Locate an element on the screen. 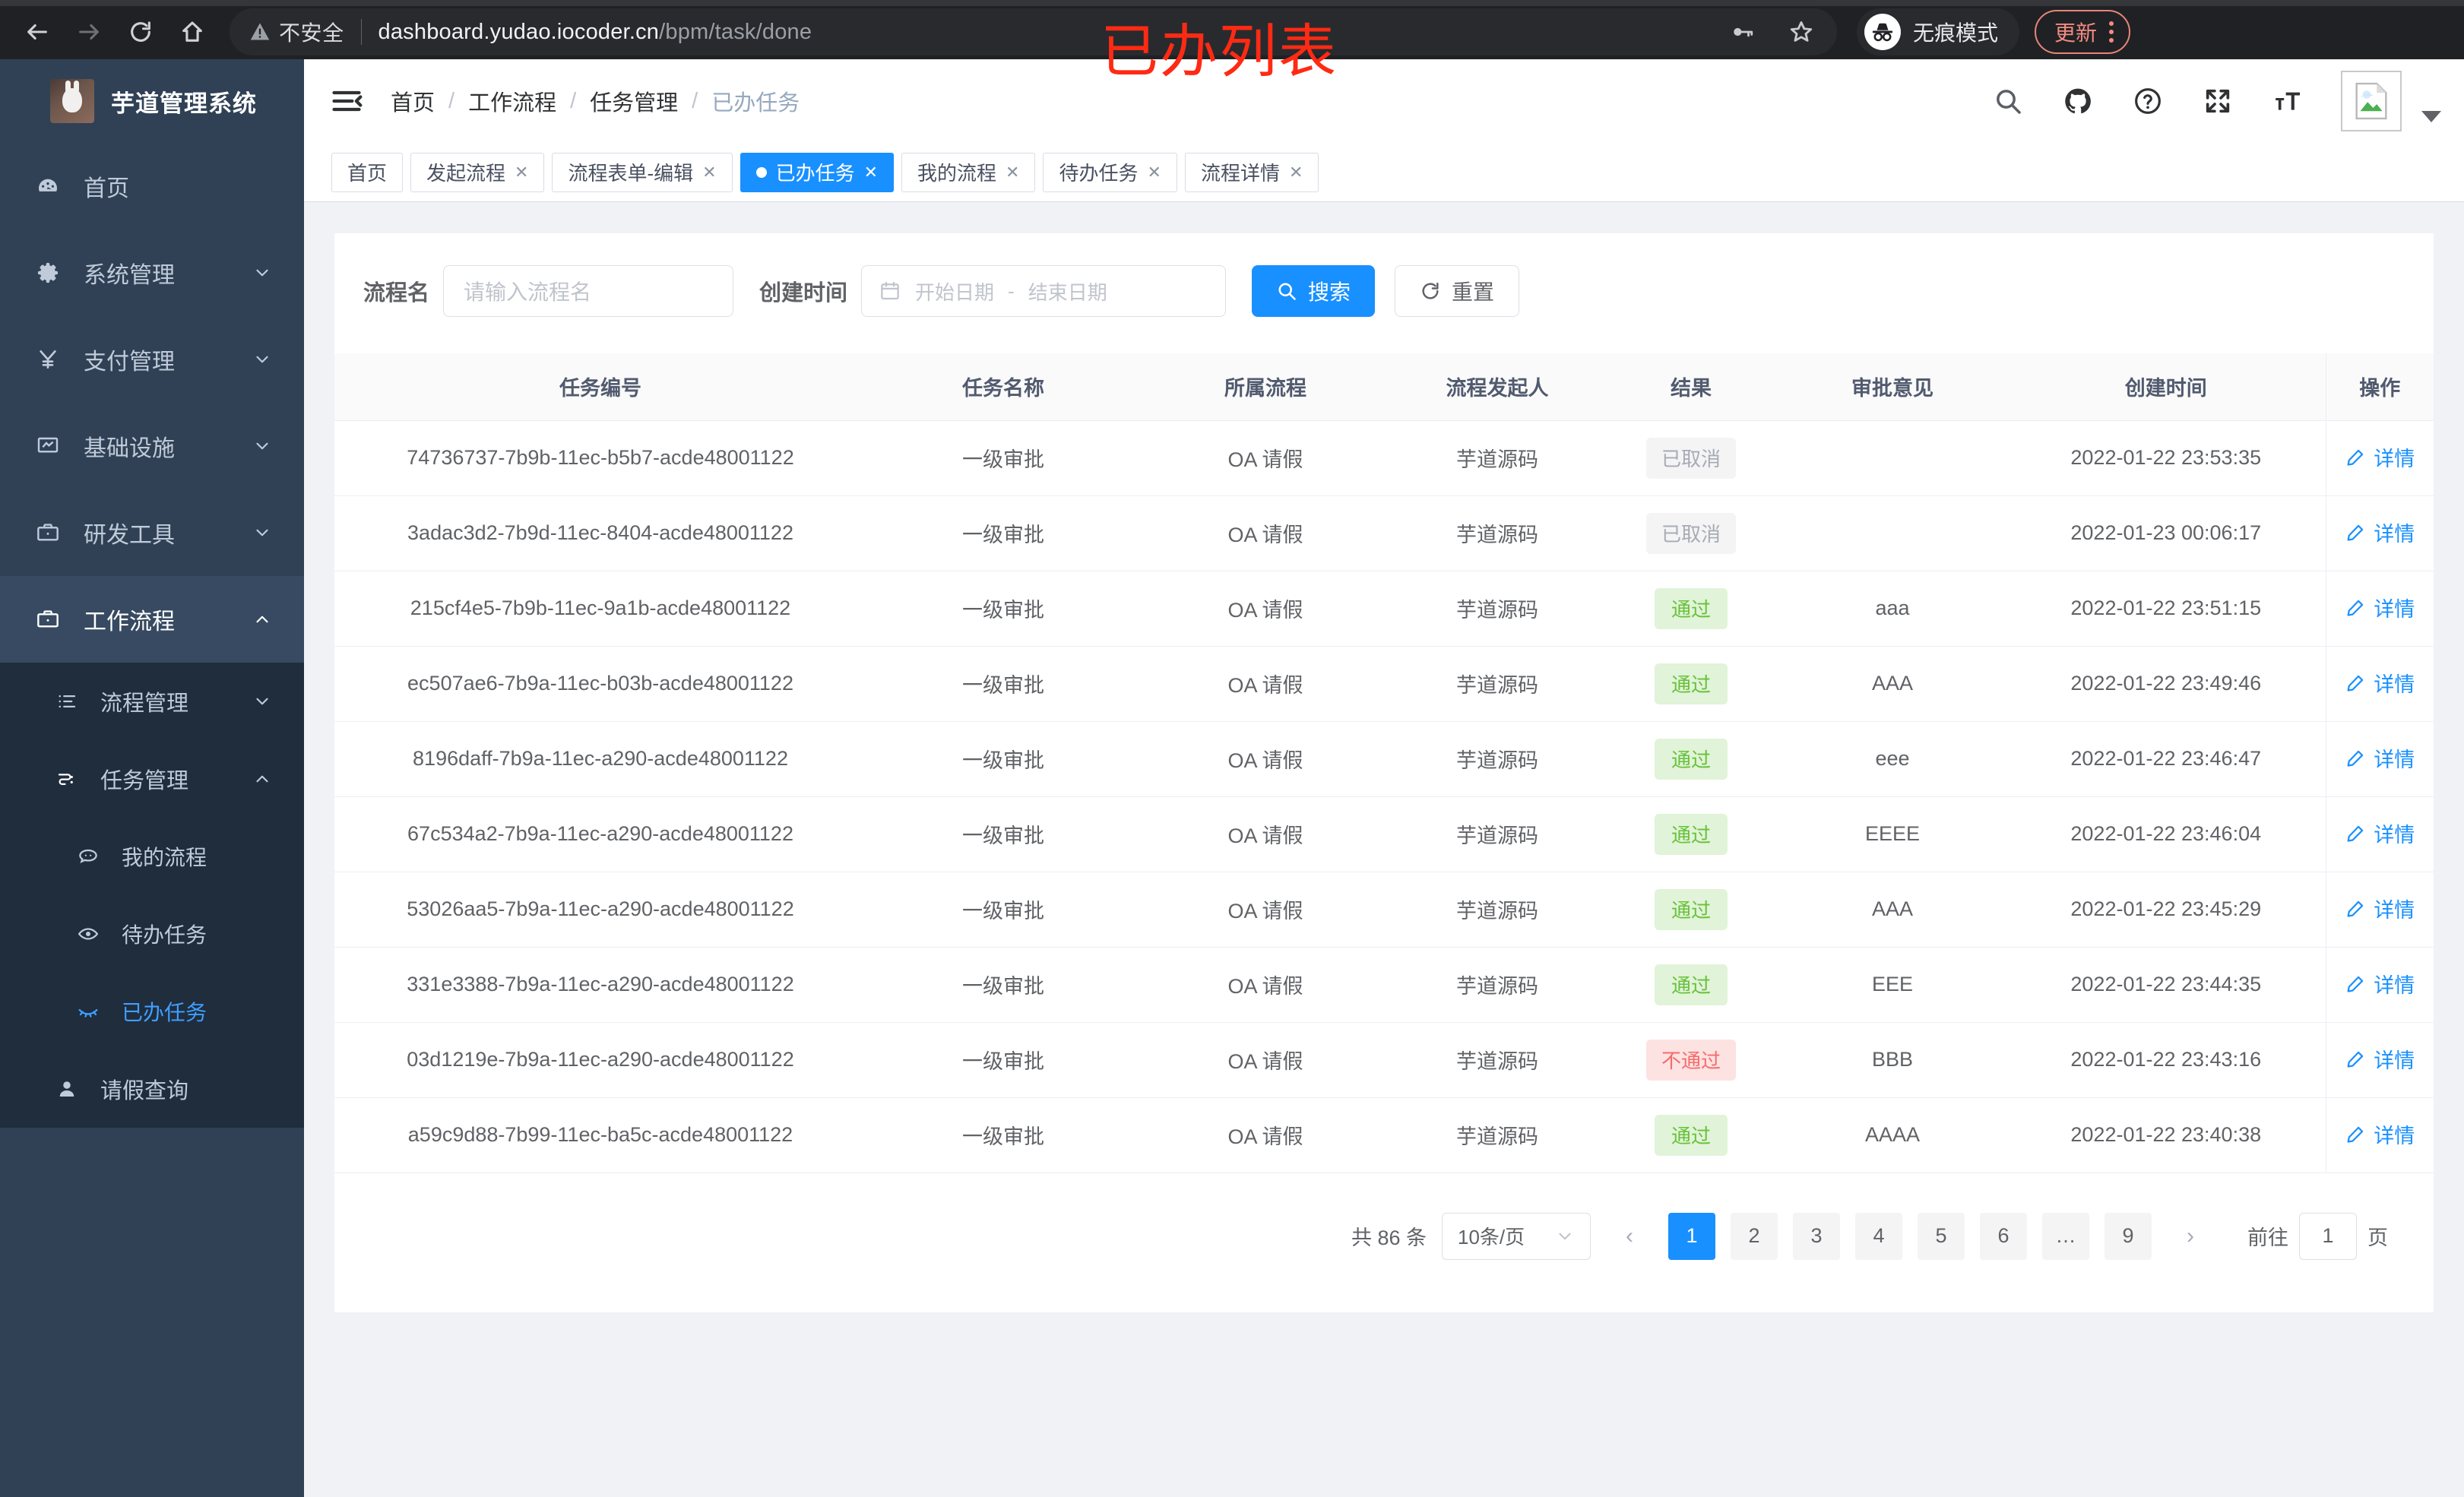 The image size is (2464, 1497). reset-button: 重置 is located at coordinates (1457, 291).